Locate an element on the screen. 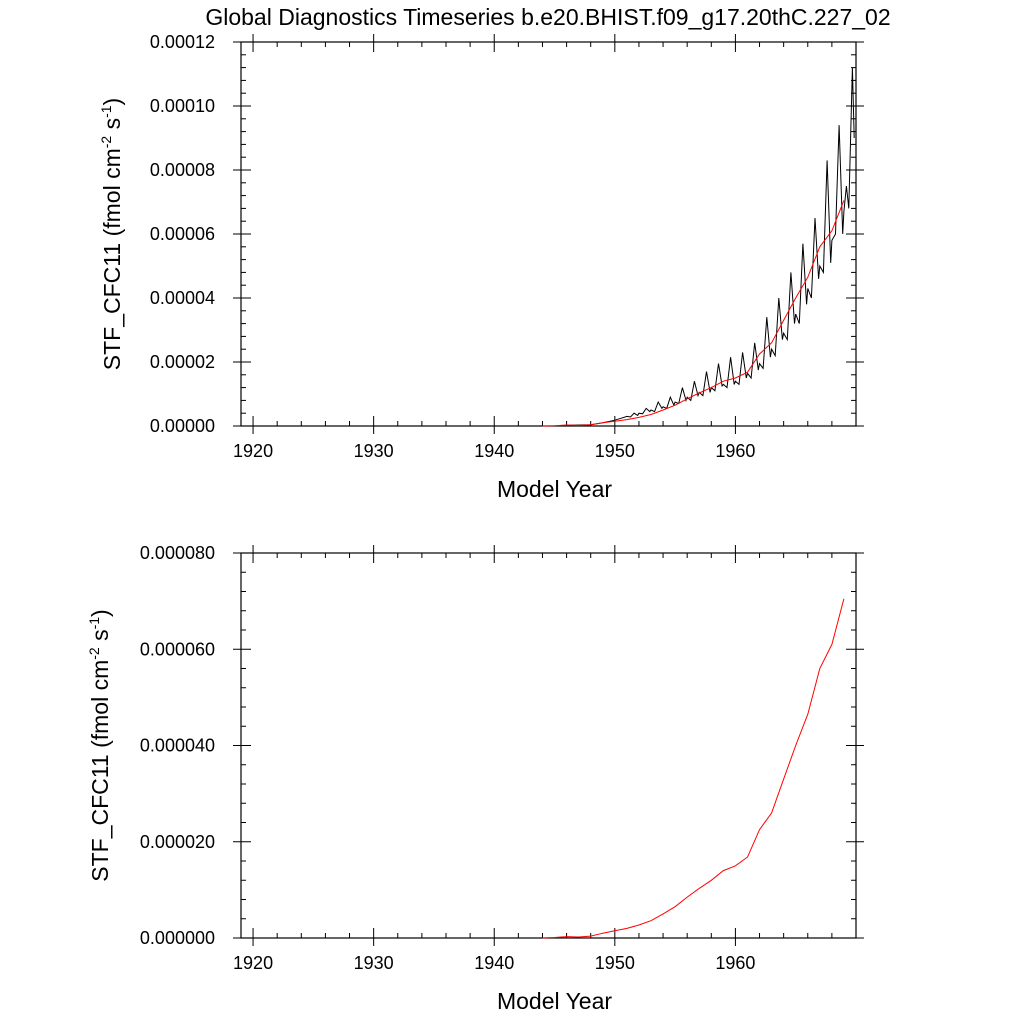 Image resolution: width=1024 pixels, height=1024 pixels. y-tick-label: 0.00012 is located at coordinates (182, 42).